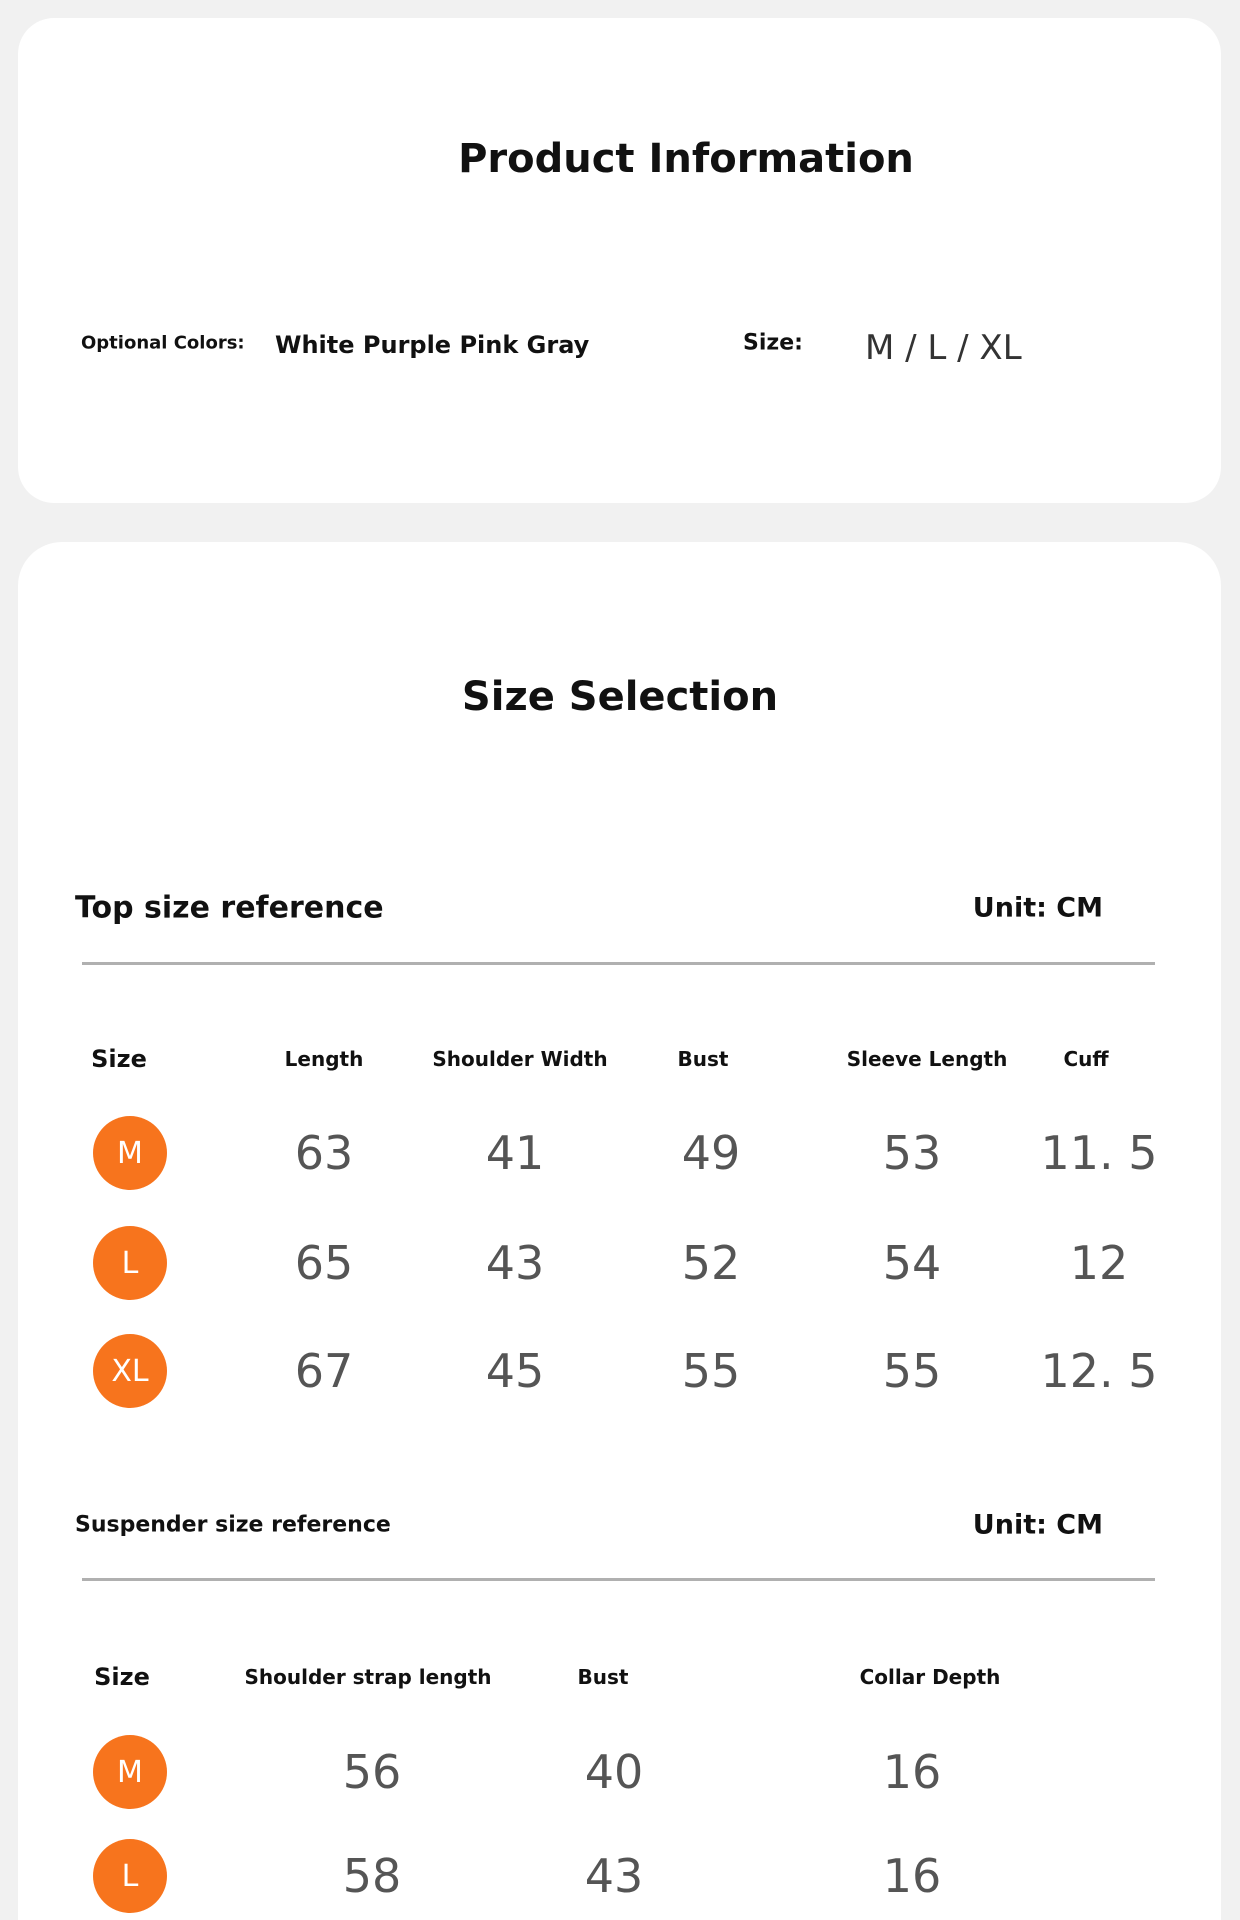 Image resolution: width=1240 pixels, height=1920 pixels. What do you see at coordinates (163, 343) in the screenshot?
I see `label: Optional Colors:` at bounding box center [163, 343].